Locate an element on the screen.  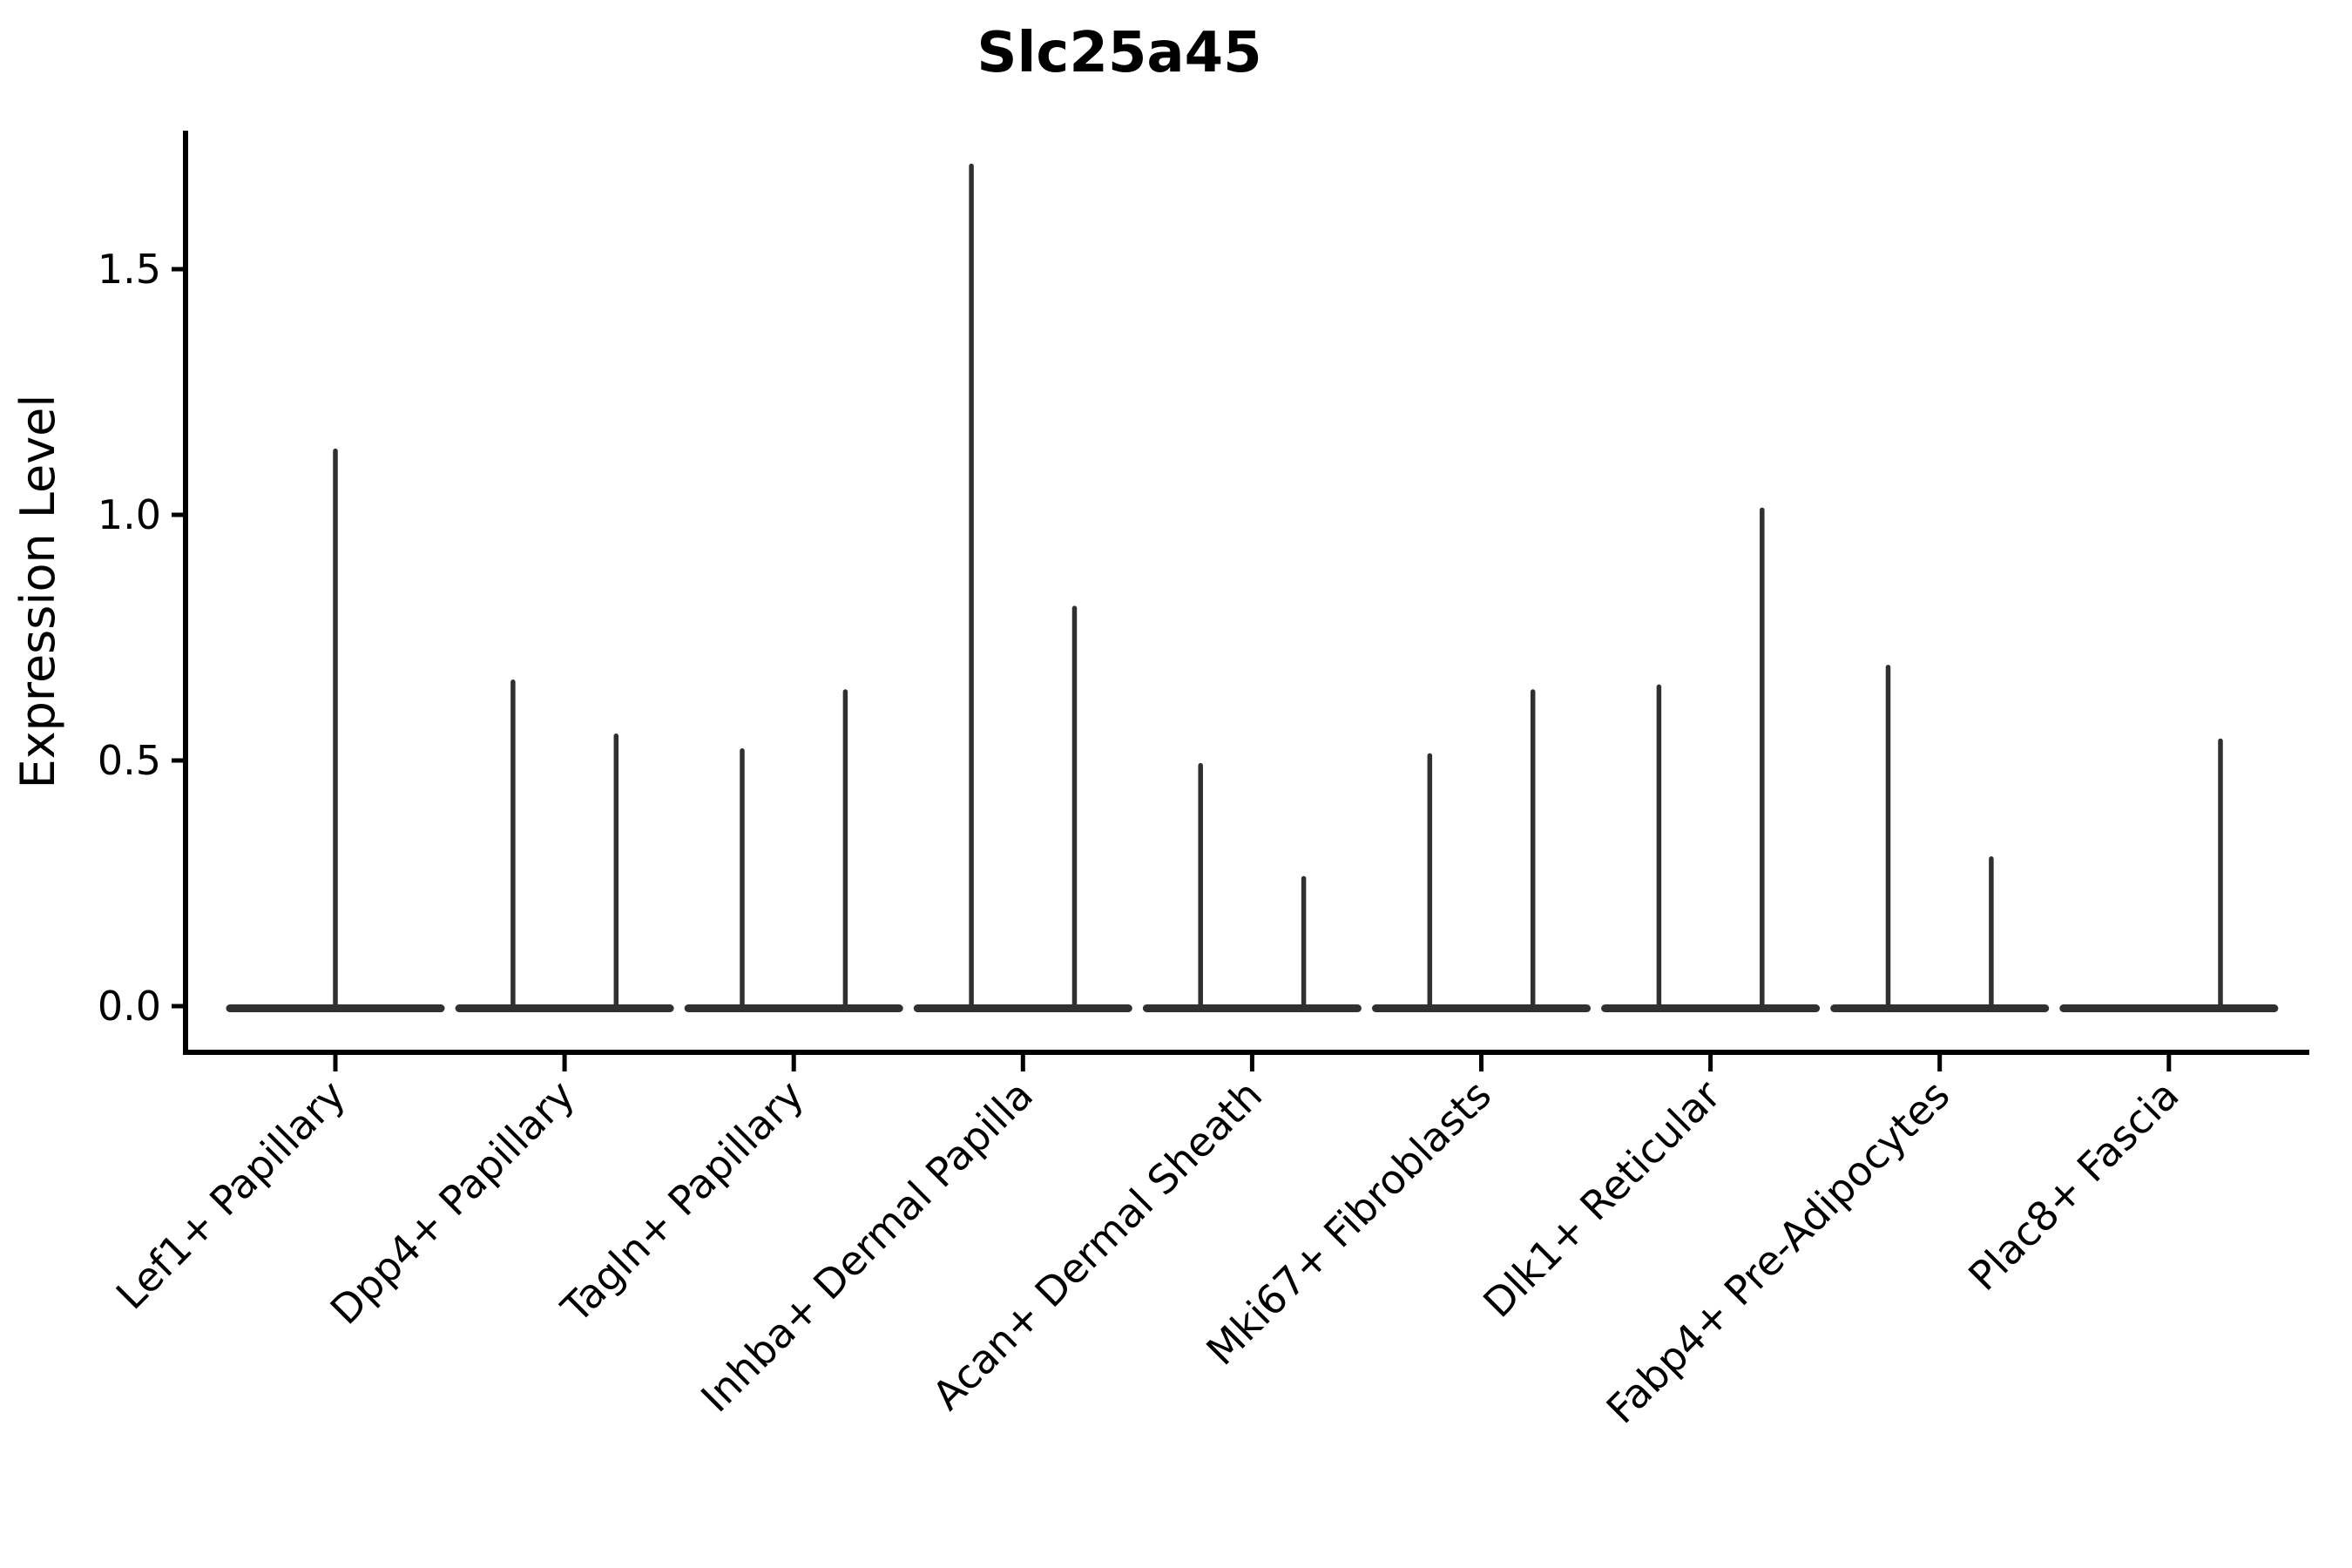
x-category-label: Tagln+ Papillary is located at coordinates (682, 1202).